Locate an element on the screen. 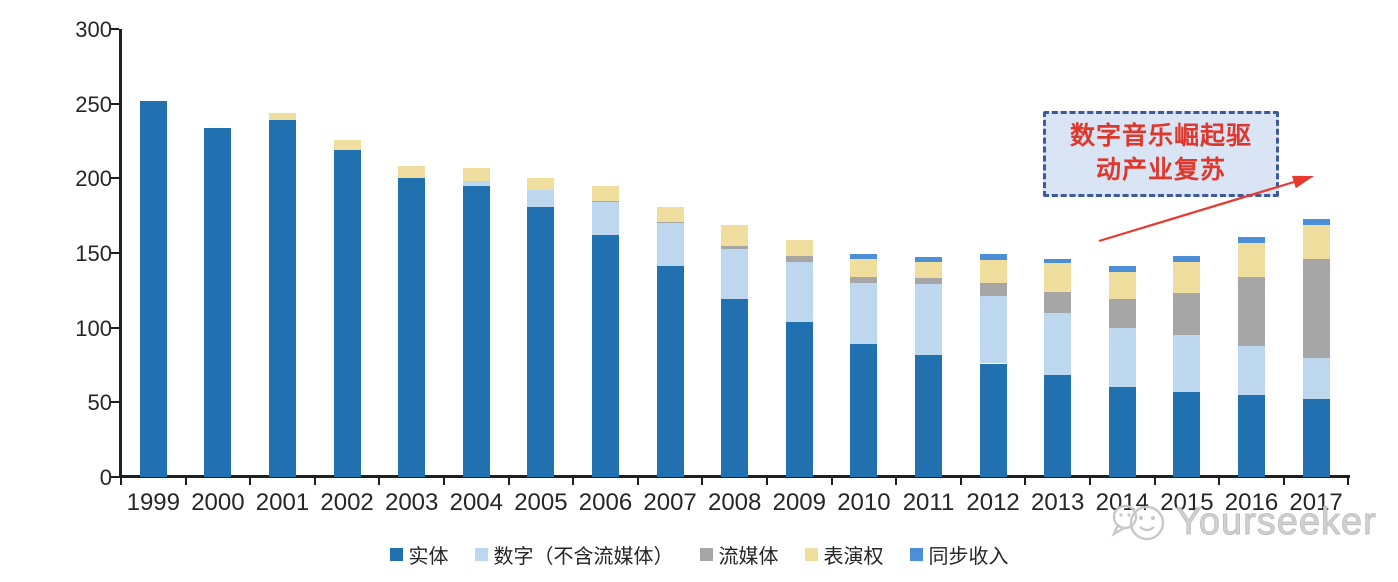 This screenshot has height=582, width=1398. legend-item: 数字（不含流媒体） is located at coordinates (574, 554).